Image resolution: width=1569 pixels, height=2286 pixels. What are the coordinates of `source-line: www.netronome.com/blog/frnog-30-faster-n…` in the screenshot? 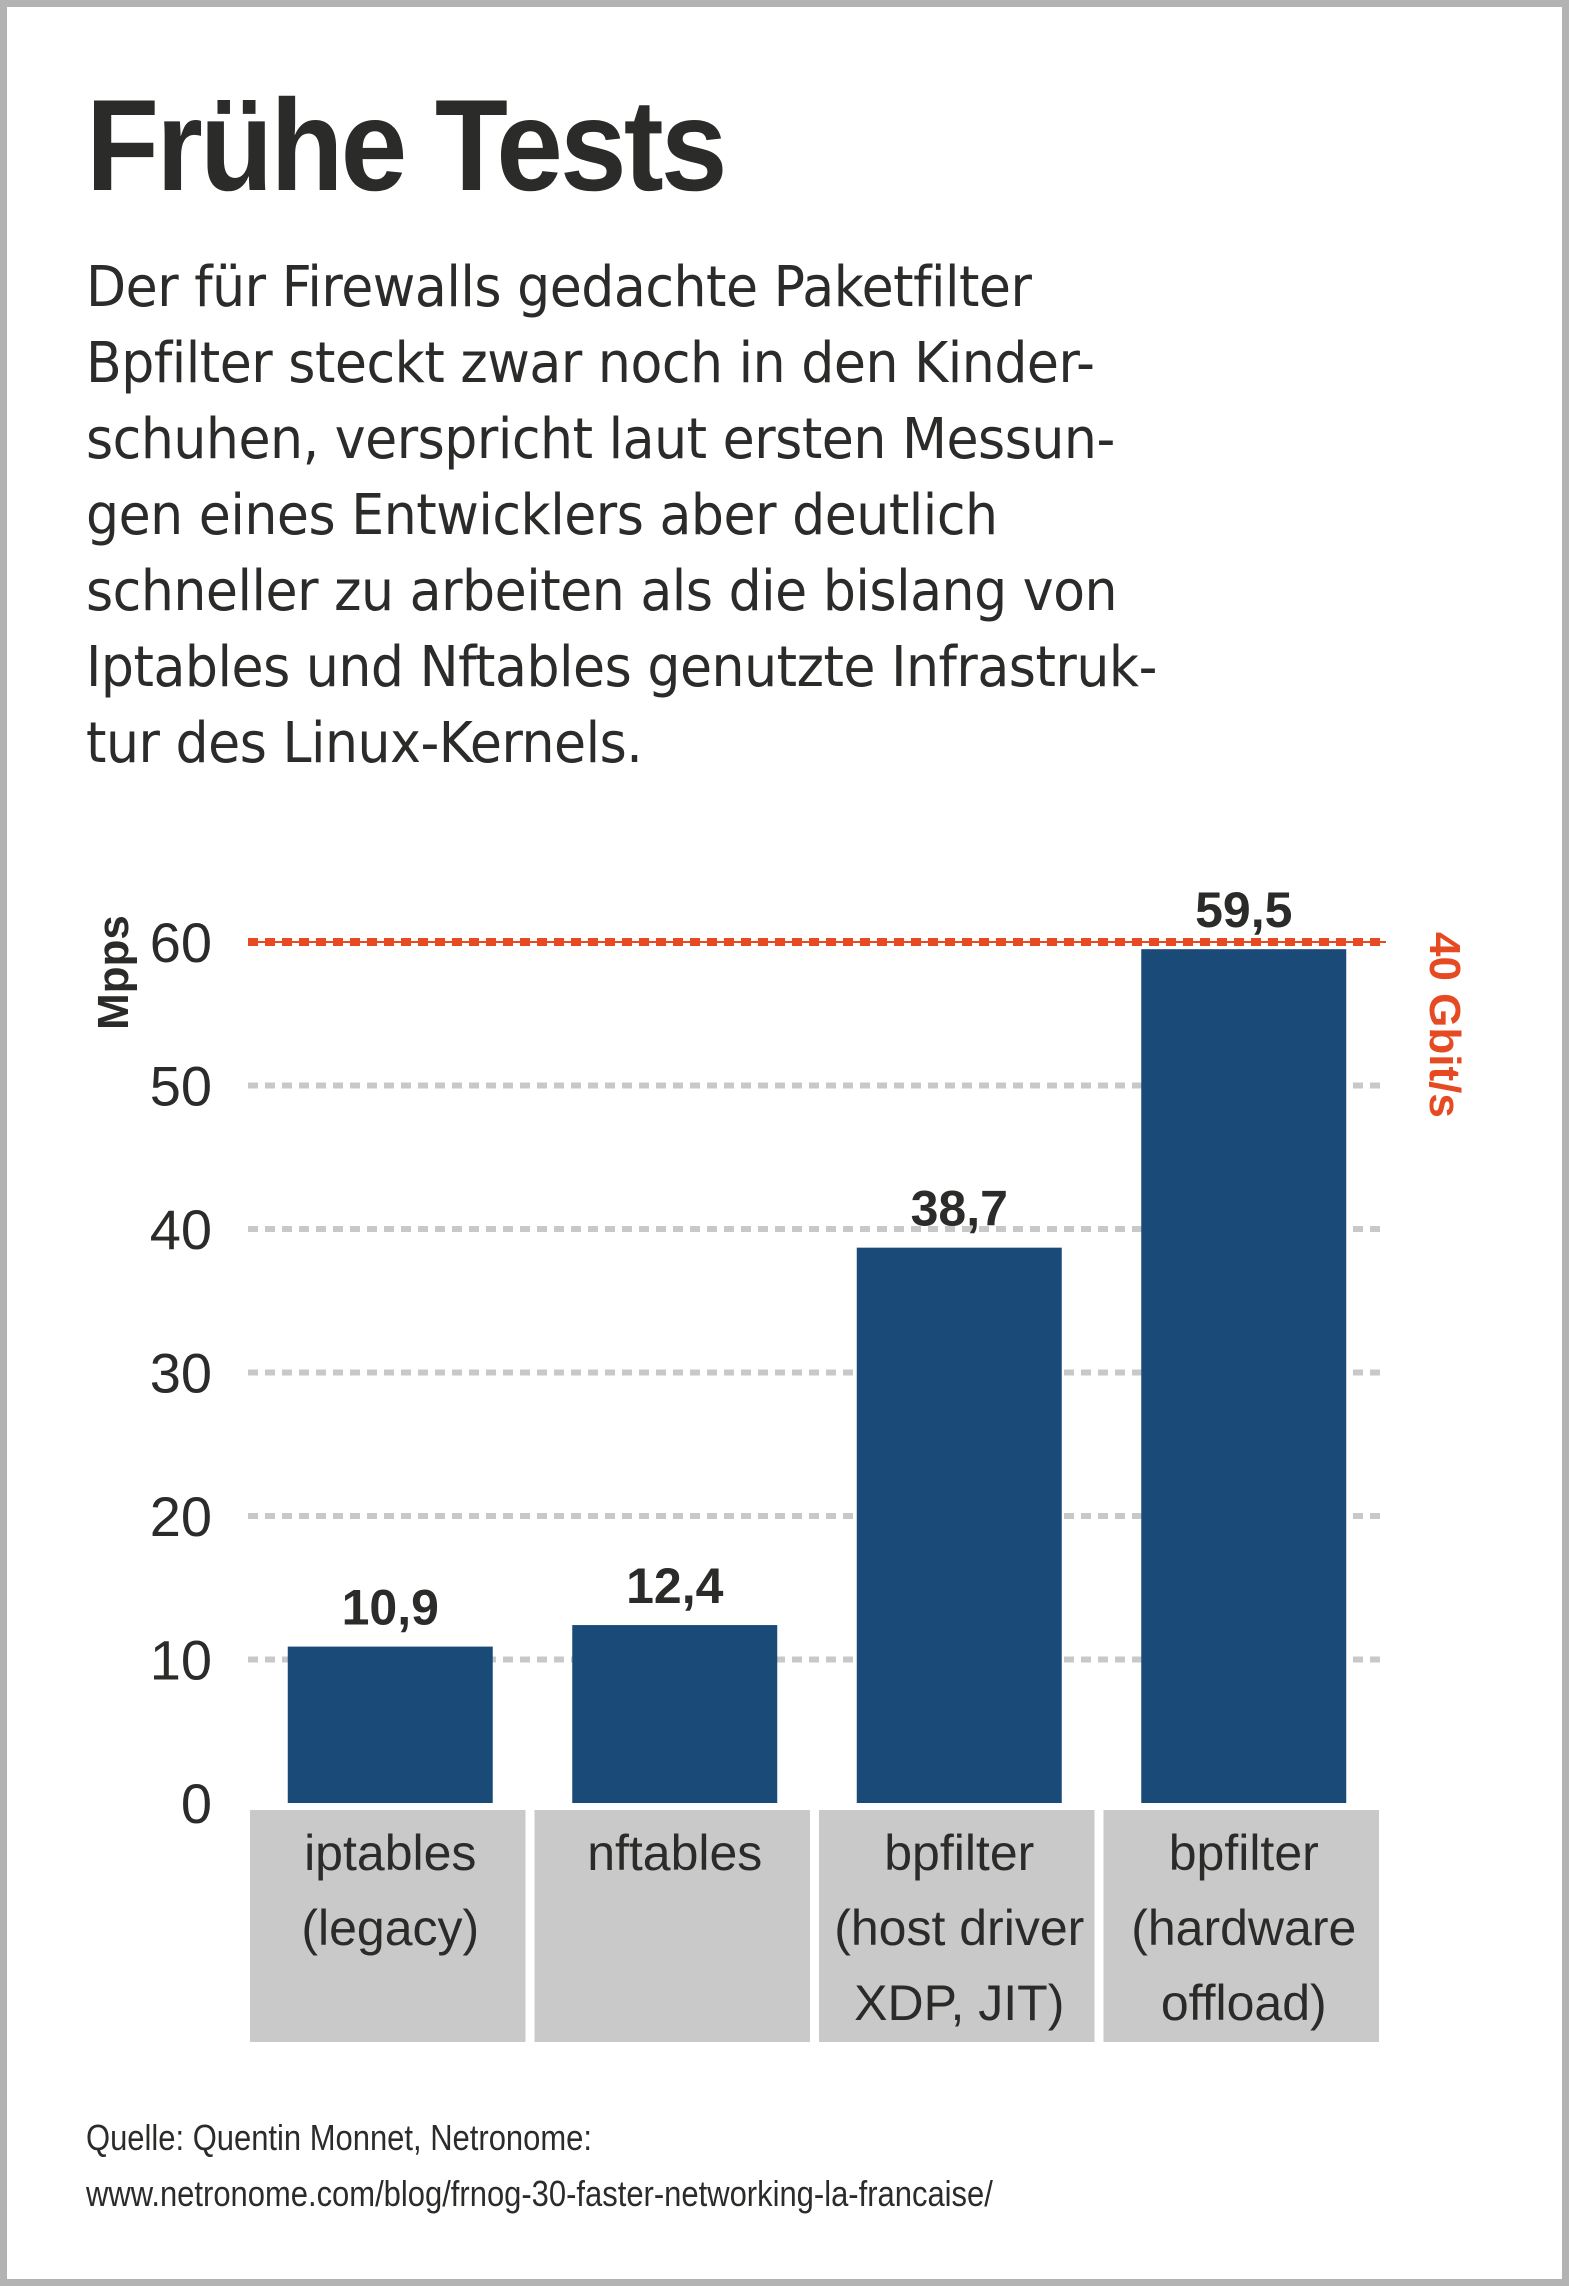 It's located at (539, 2193).